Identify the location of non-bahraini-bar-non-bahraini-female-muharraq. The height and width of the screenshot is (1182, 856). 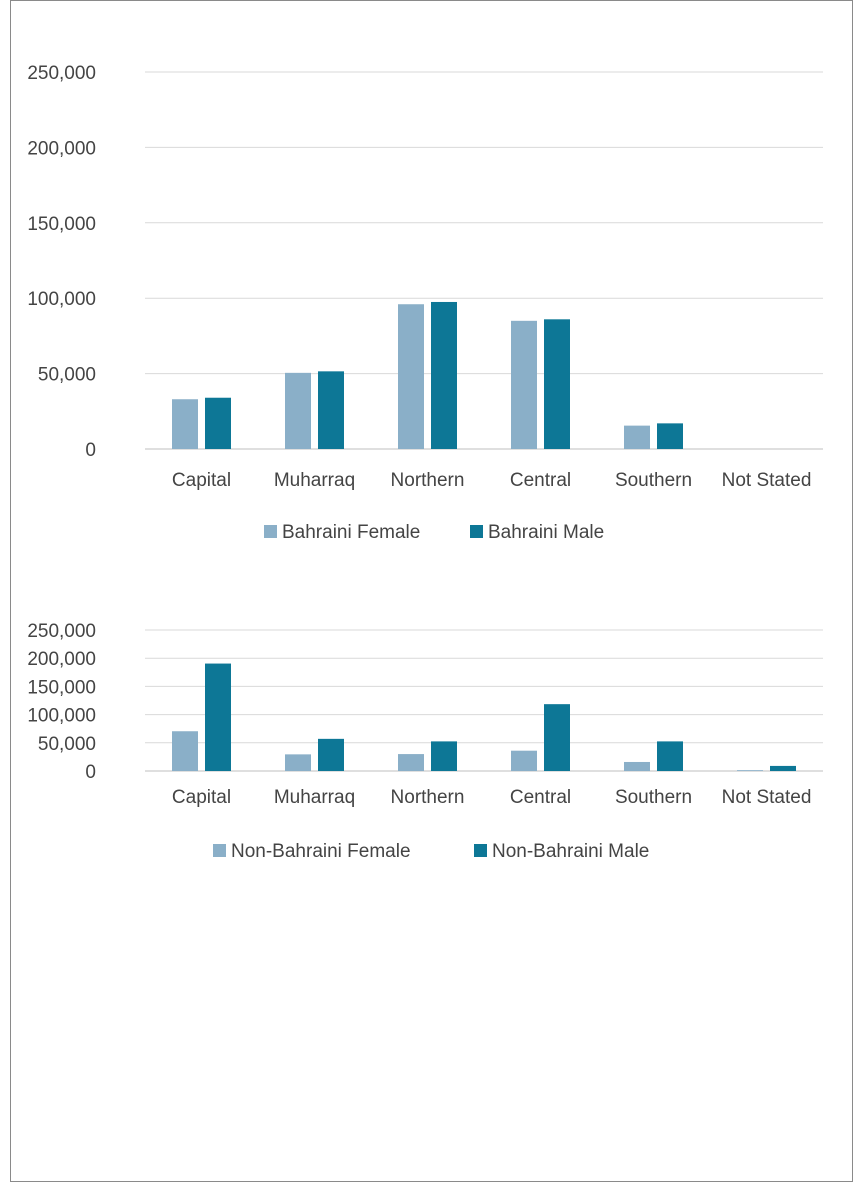
(298, 762).